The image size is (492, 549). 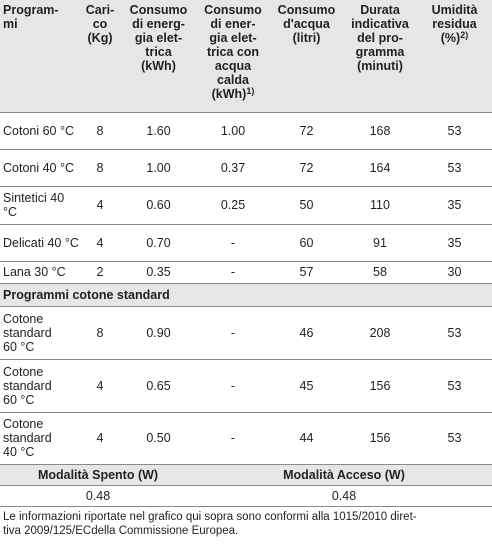 I want to click on program-name: Cotoni 60 °C, so click(x=39, y=131).